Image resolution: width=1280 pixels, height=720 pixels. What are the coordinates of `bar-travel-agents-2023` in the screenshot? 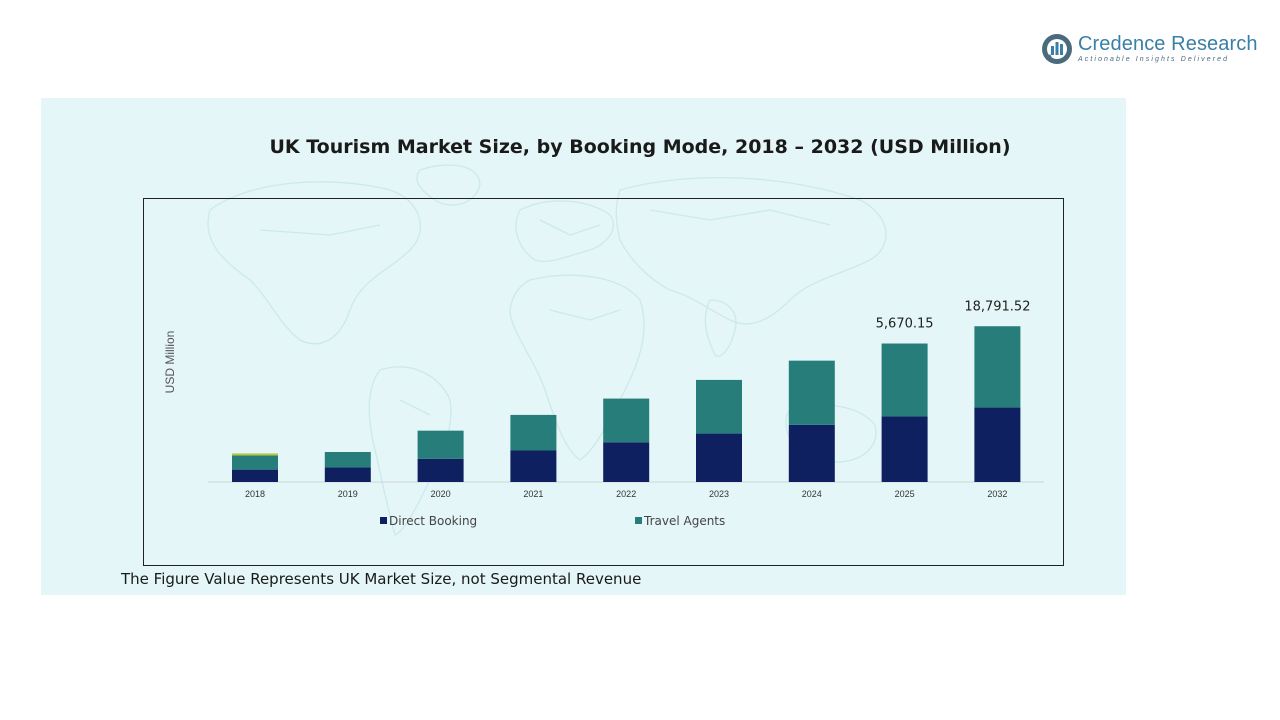 It's located at (719, 406).